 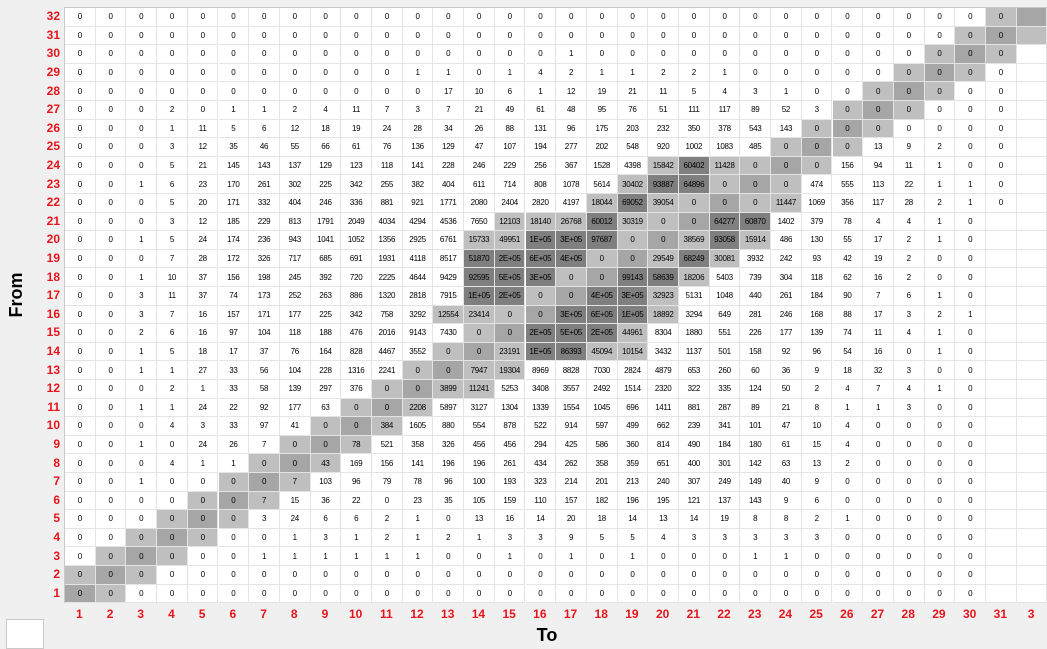 I want to click on matrix-cell: 342, so click(x=356, y=315).